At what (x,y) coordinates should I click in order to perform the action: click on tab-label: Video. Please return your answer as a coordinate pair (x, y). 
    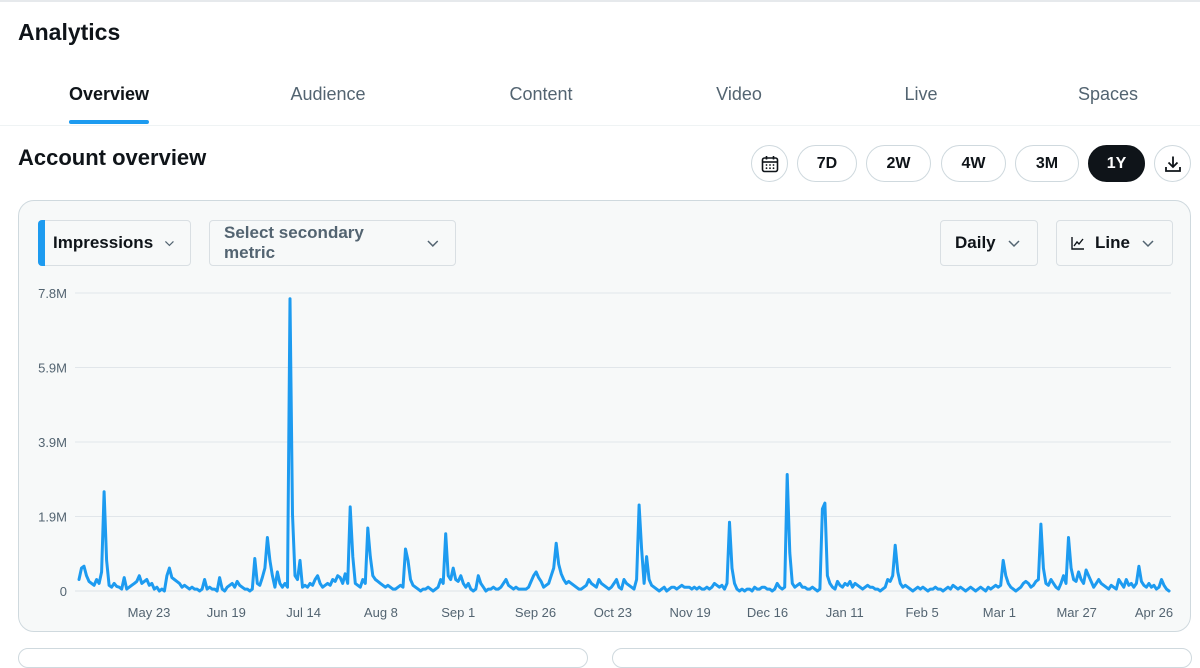
    Looking at the image, I should click on (739, 94).